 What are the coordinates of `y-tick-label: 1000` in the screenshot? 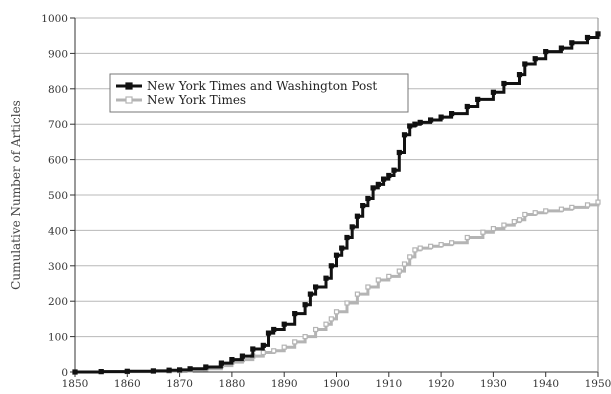 It's located at (54, 19).